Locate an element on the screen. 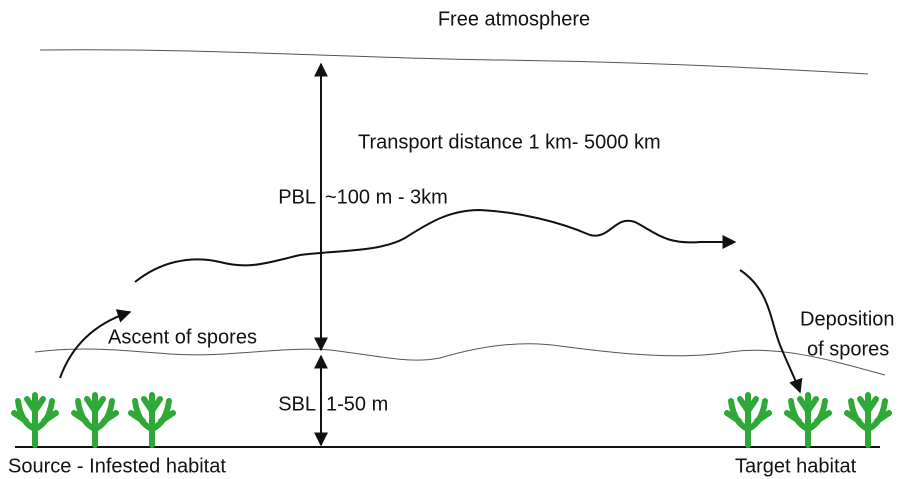 This screenshot has height=479, width=910. pbl-top-boundary is located at coordinates (454, 62).